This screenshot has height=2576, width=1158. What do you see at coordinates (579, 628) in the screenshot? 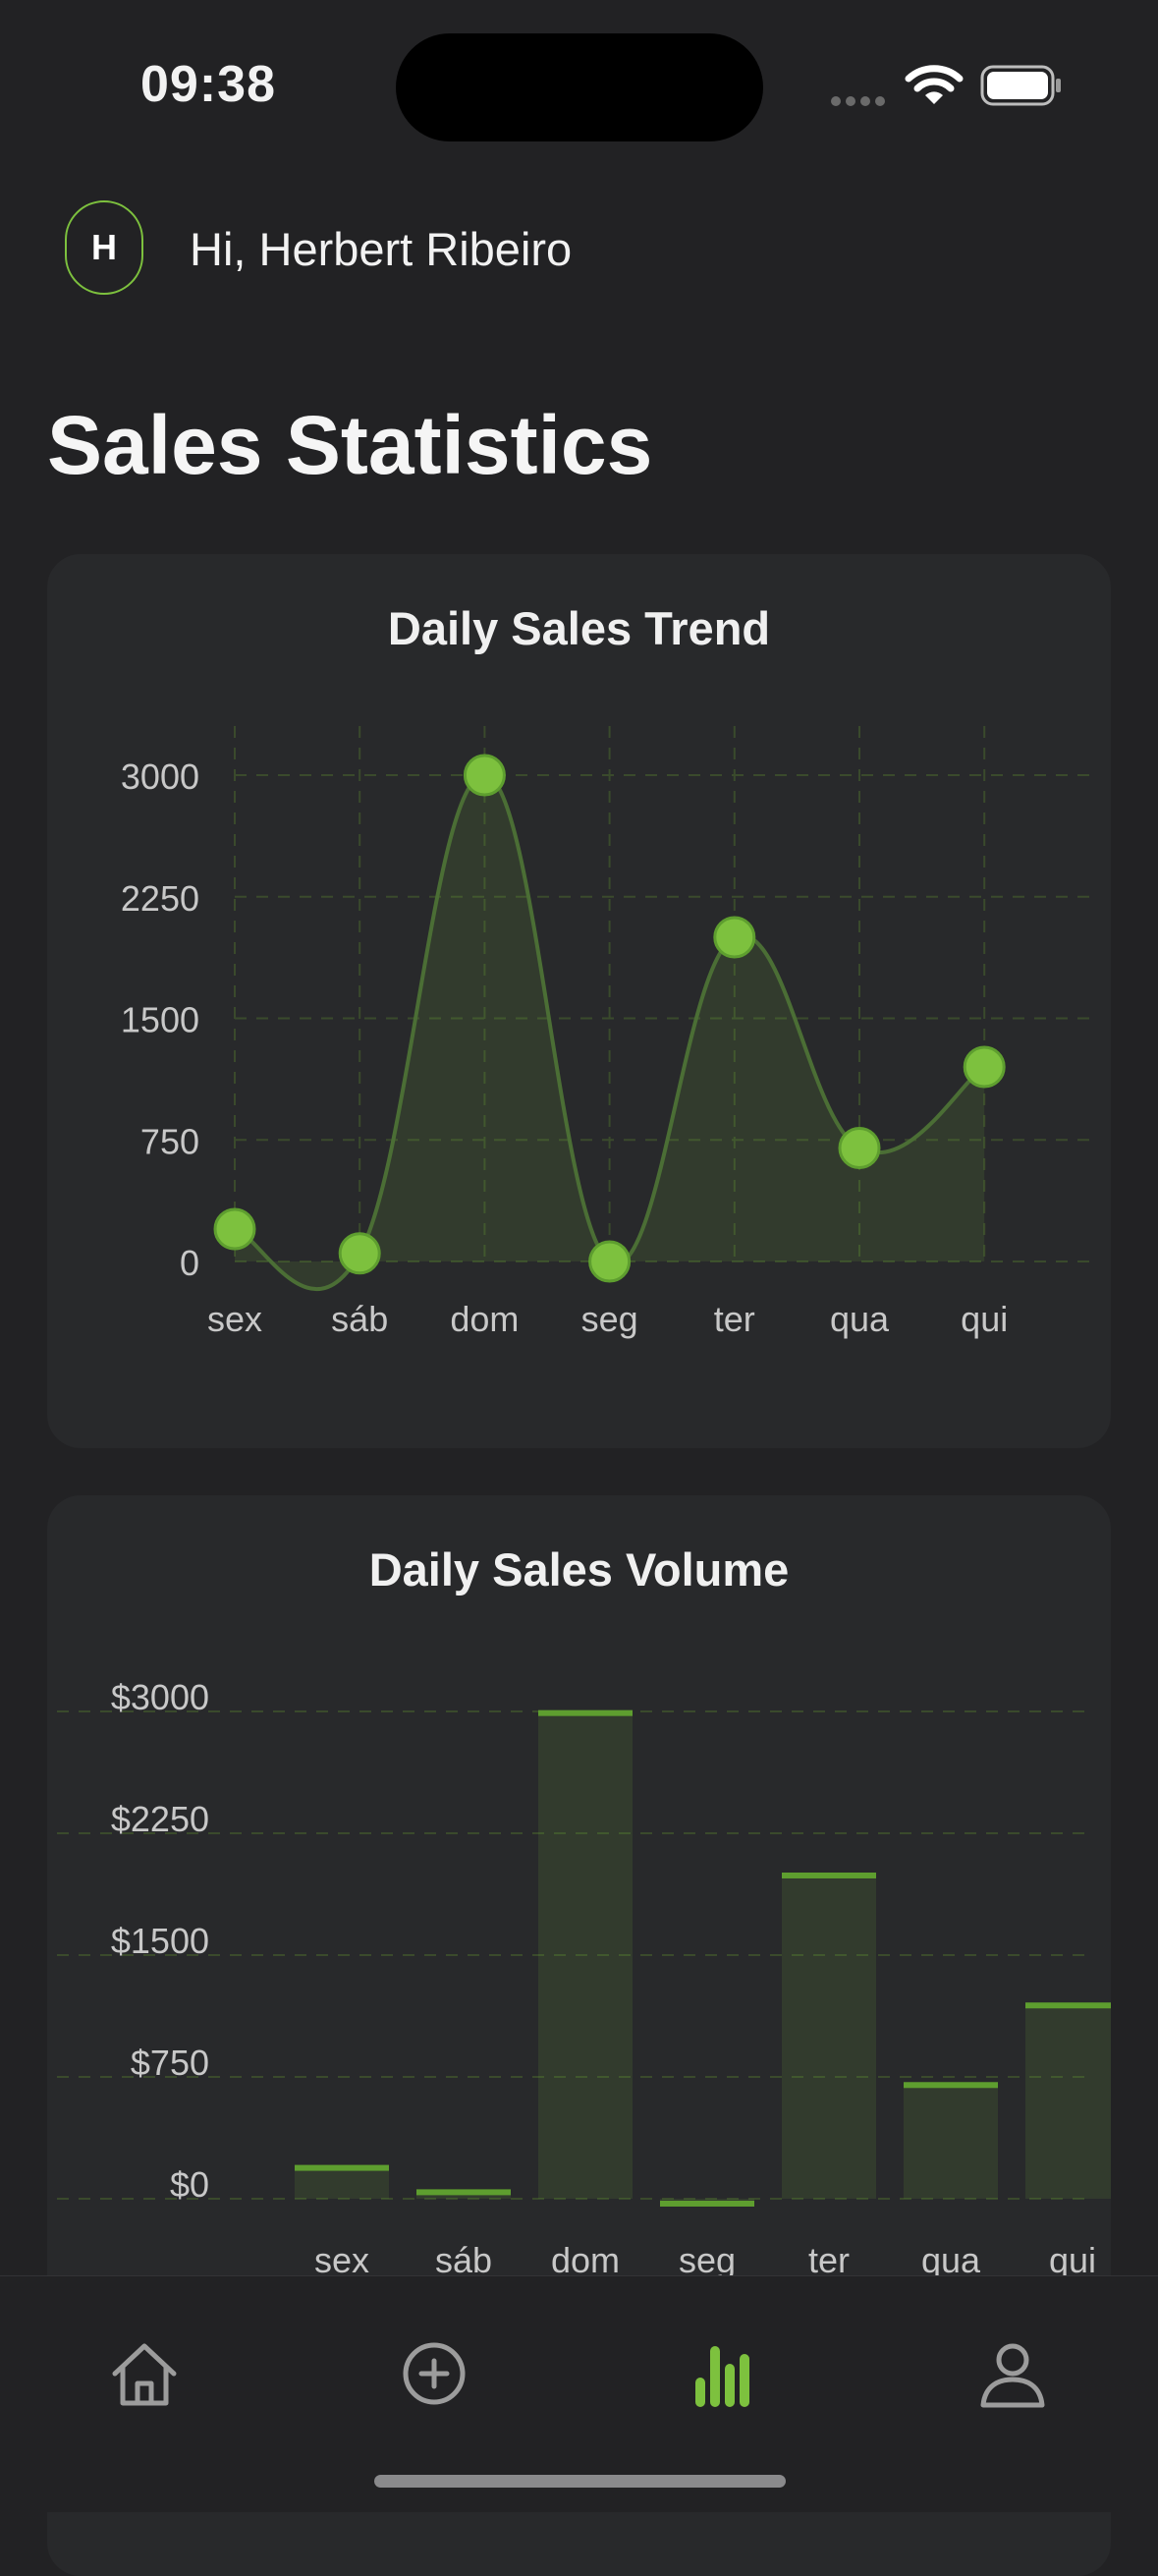
I see `chart-title: Daily Sales Trend` at bounding box center [579, 628].